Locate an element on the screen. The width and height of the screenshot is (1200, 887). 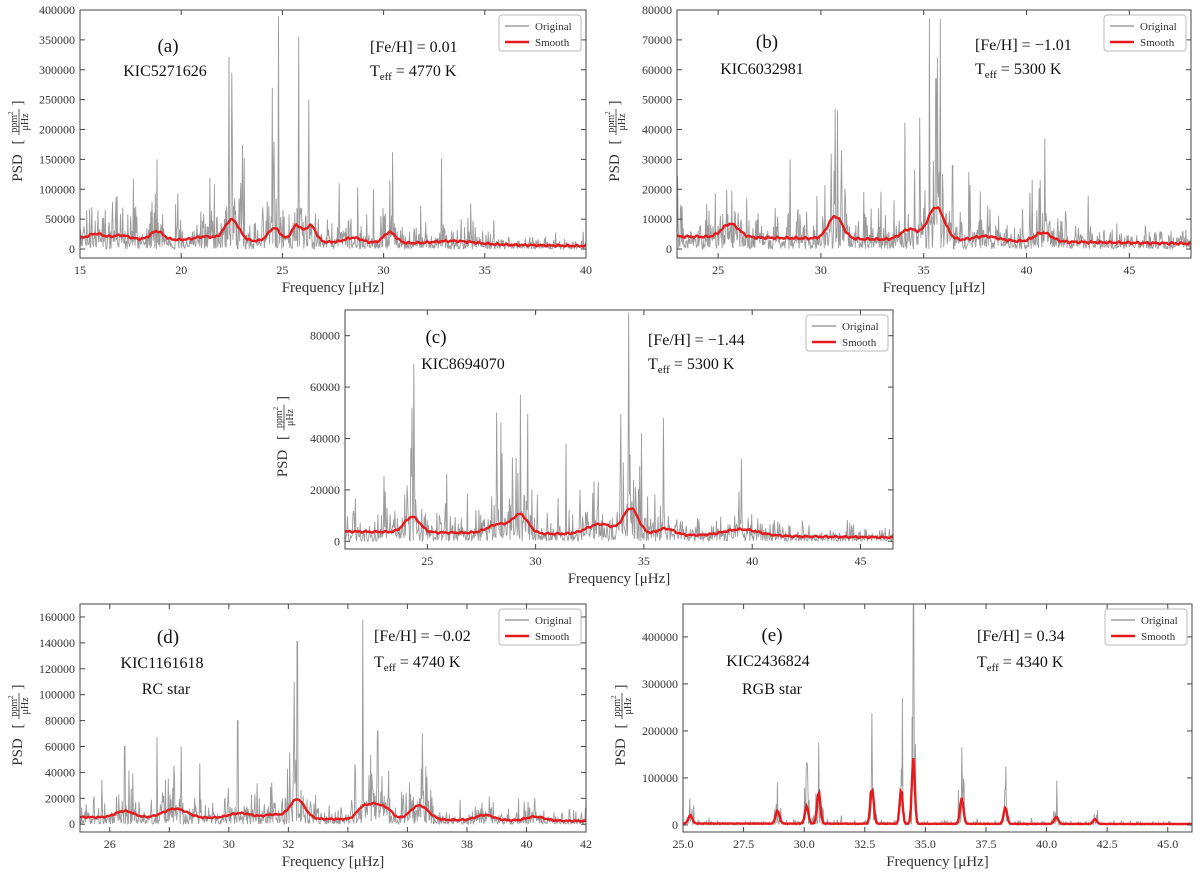
y-tick-label: 70000 is located at coordinates (657, 40).